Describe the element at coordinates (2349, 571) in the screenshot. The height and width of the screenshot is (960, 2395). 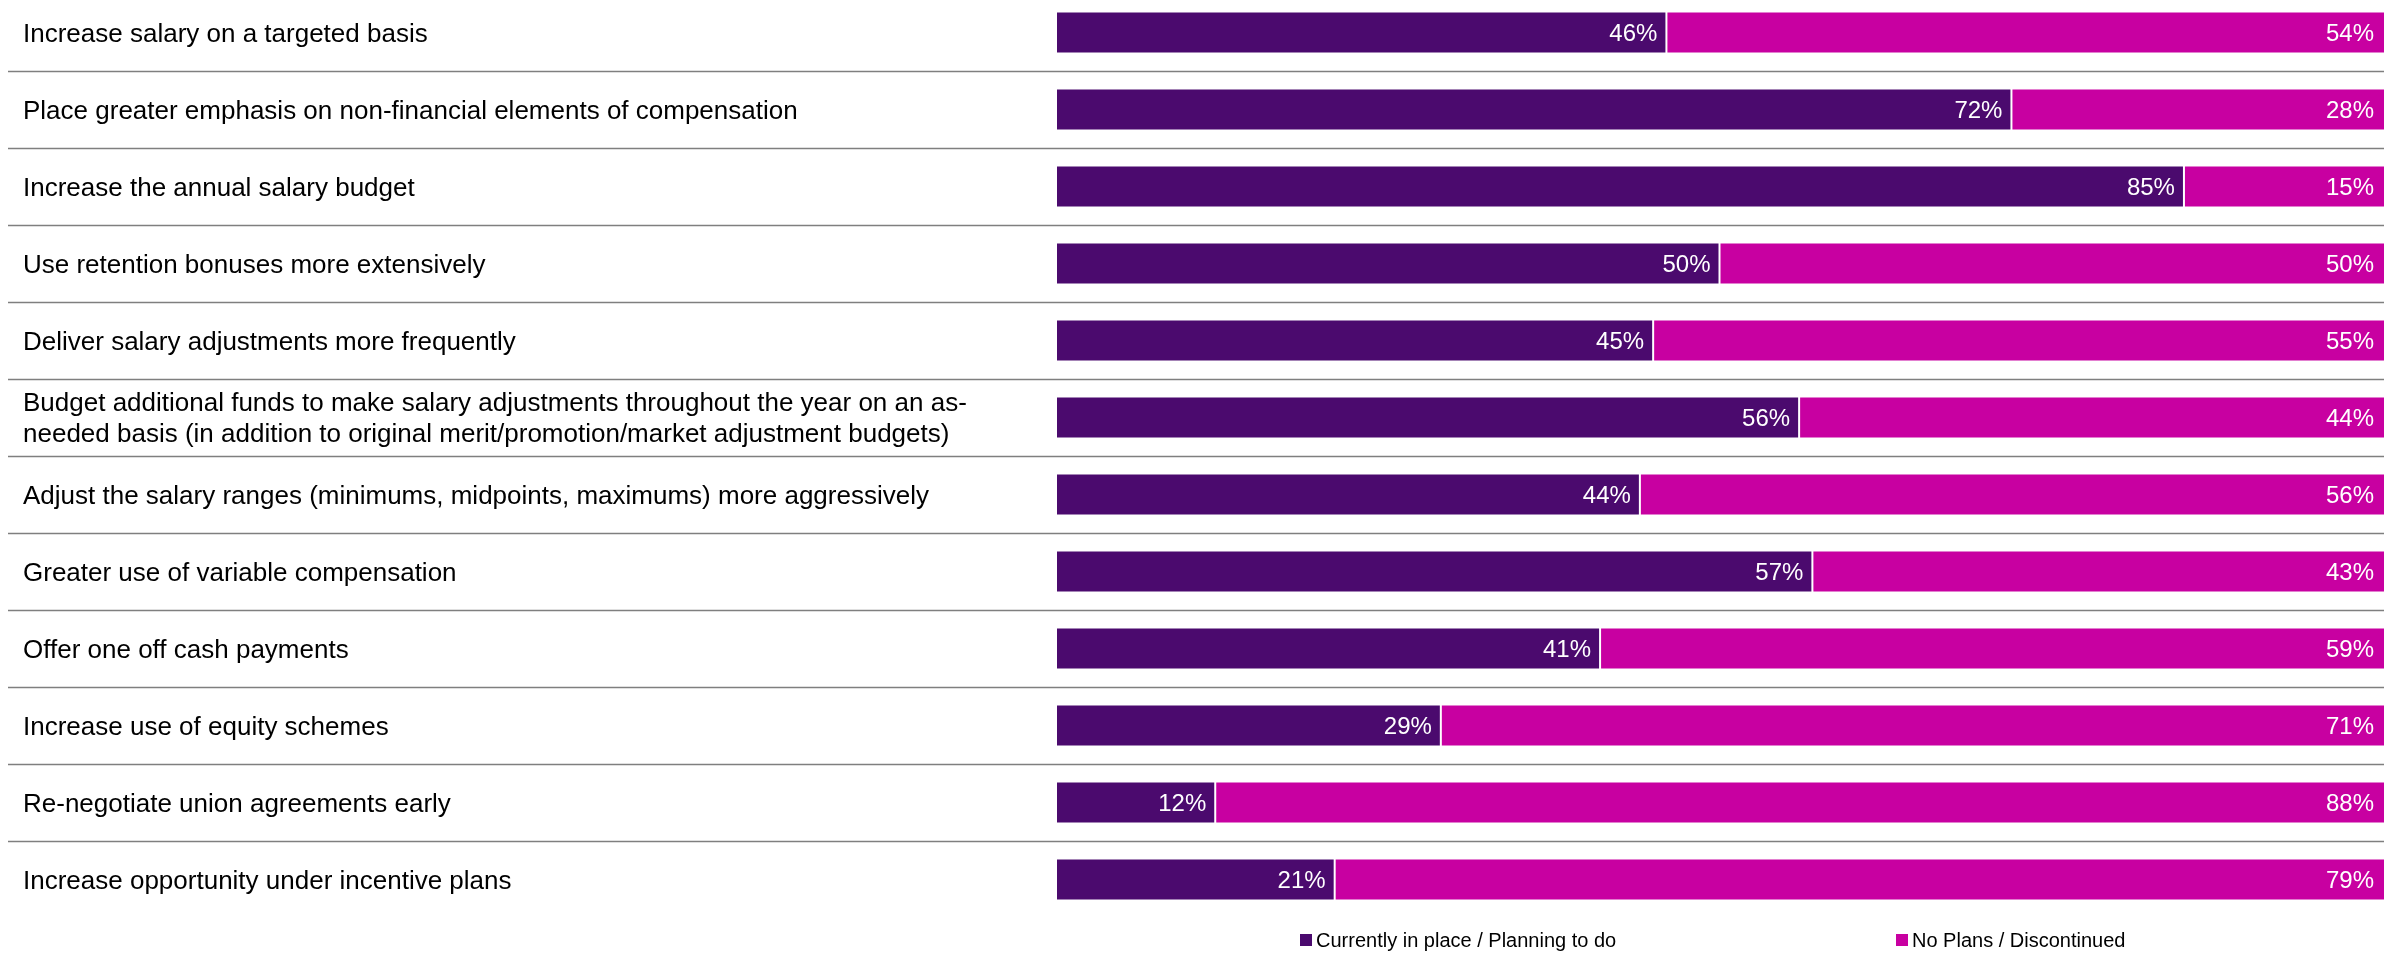
I see `data-label: 43%` at that location.